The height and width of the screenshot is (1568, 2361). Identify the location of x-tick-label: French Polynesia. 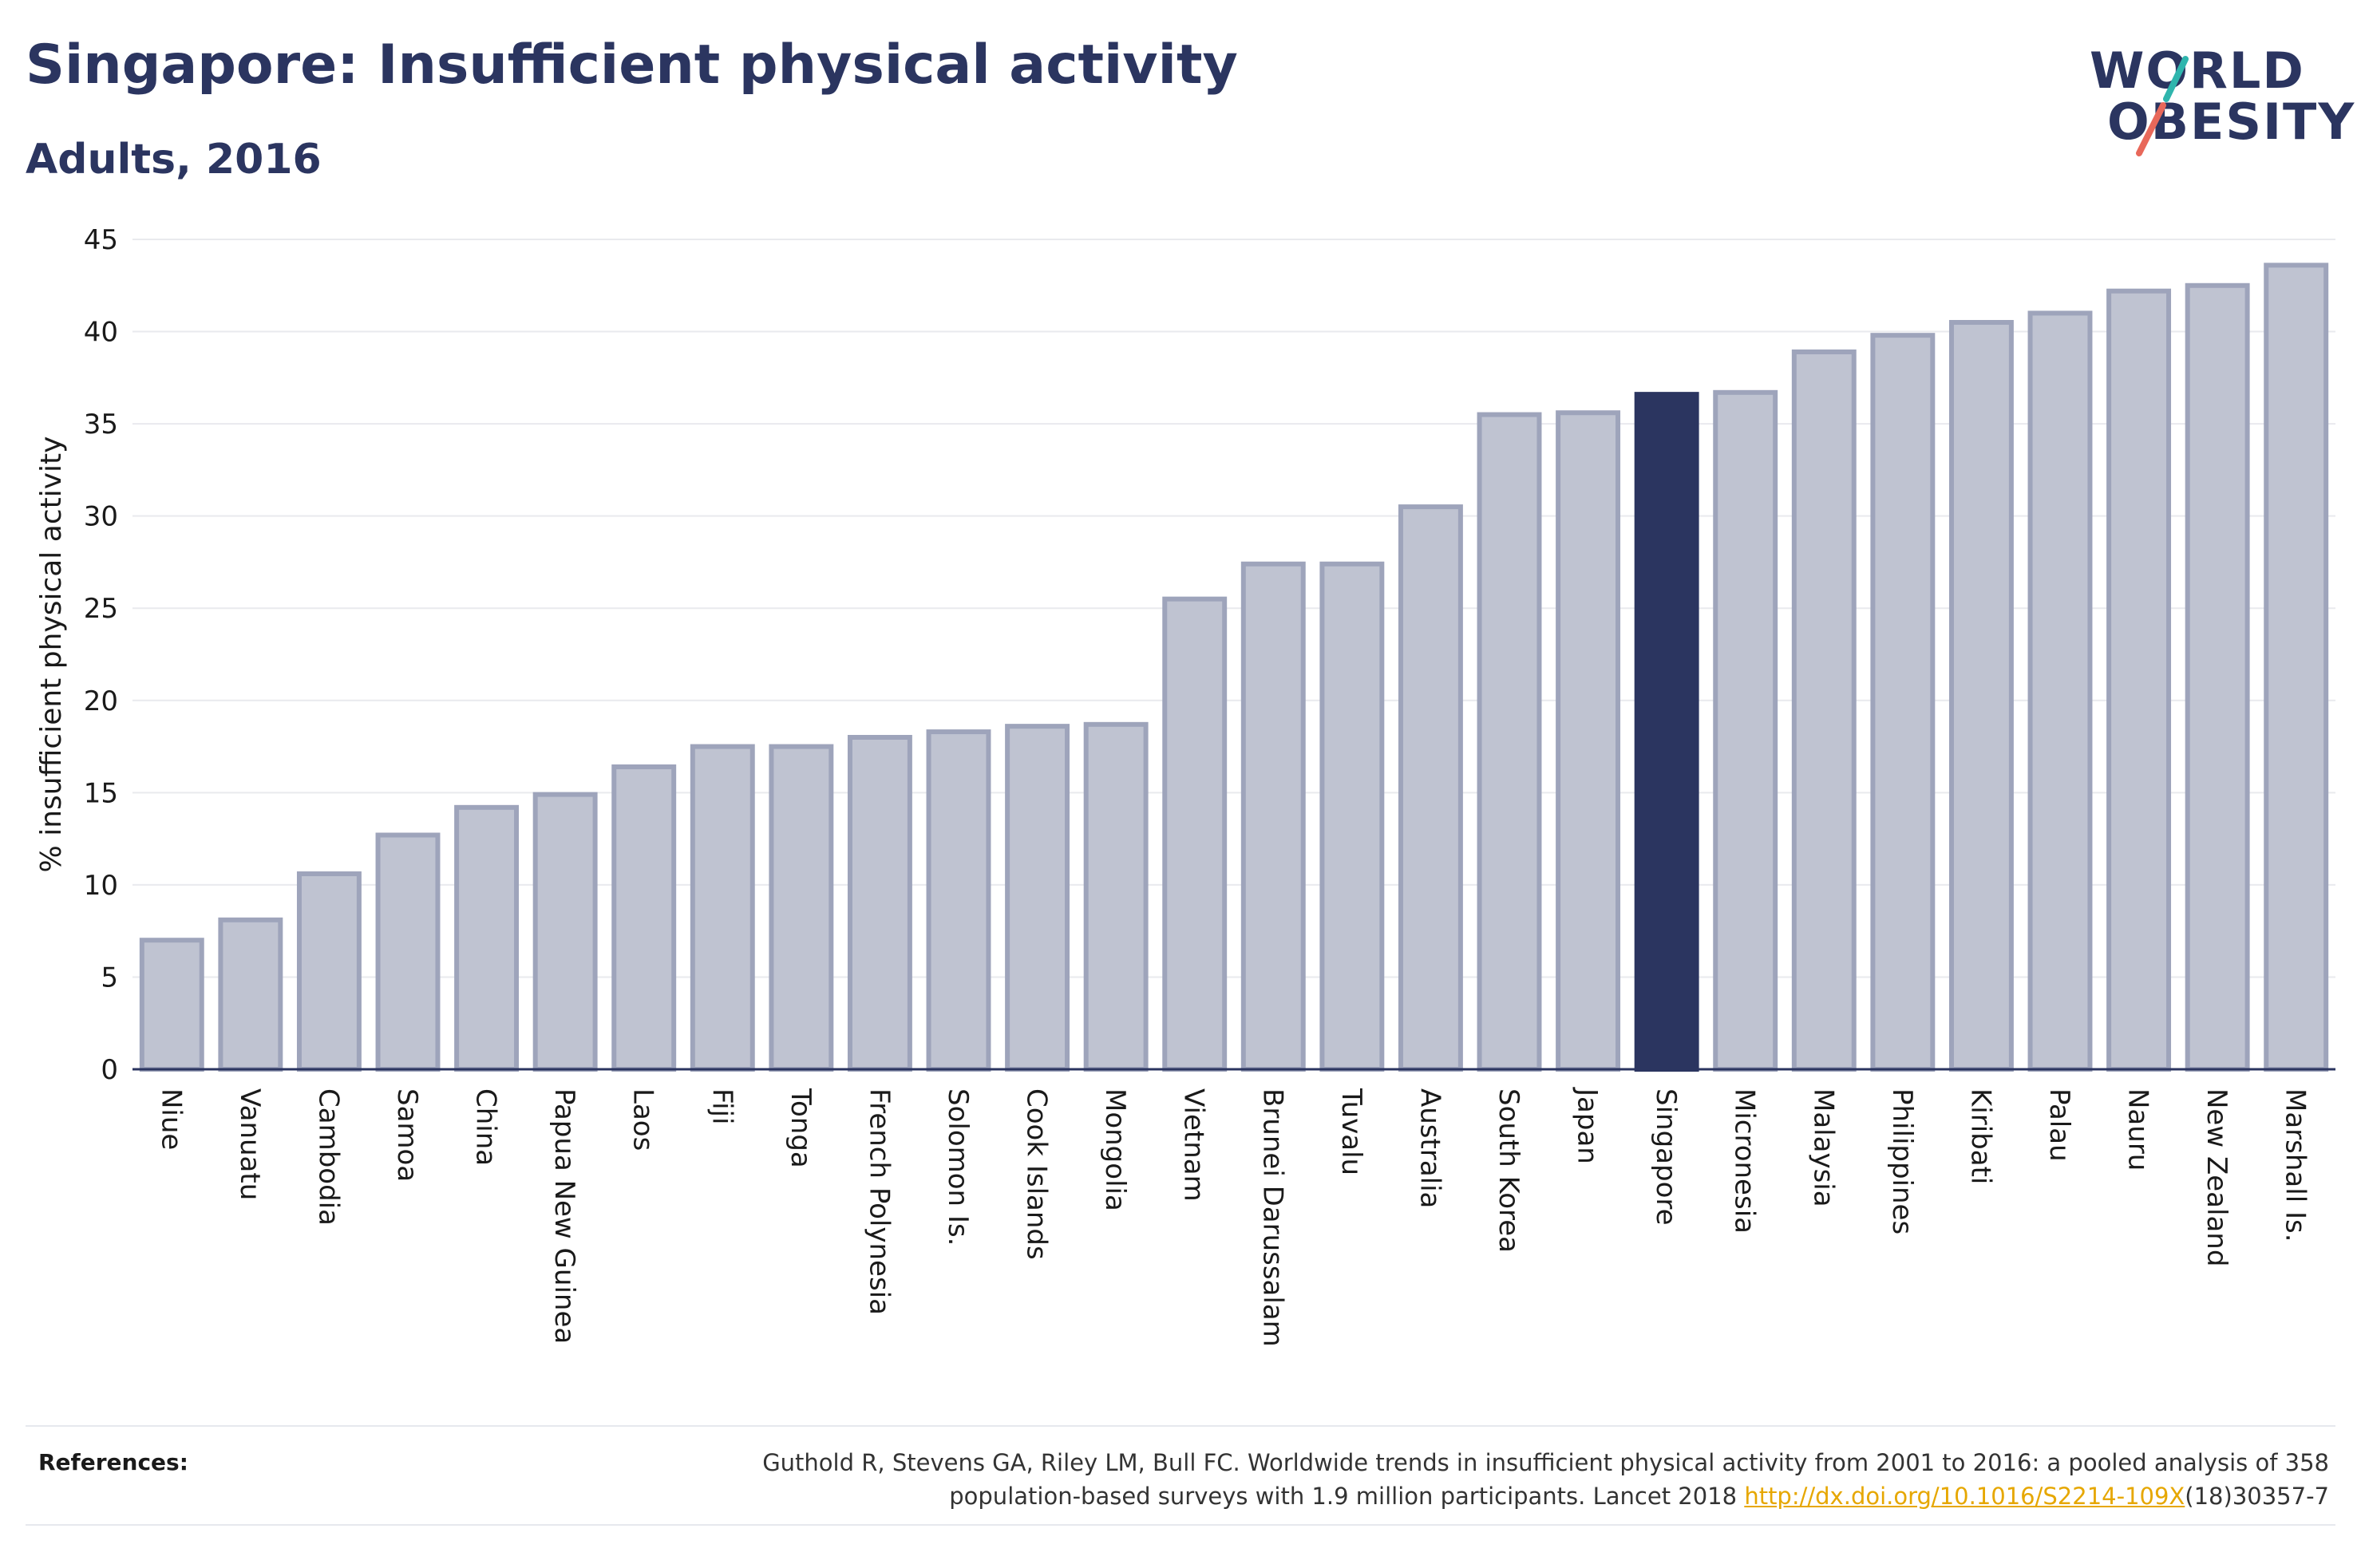
(879, 1201).